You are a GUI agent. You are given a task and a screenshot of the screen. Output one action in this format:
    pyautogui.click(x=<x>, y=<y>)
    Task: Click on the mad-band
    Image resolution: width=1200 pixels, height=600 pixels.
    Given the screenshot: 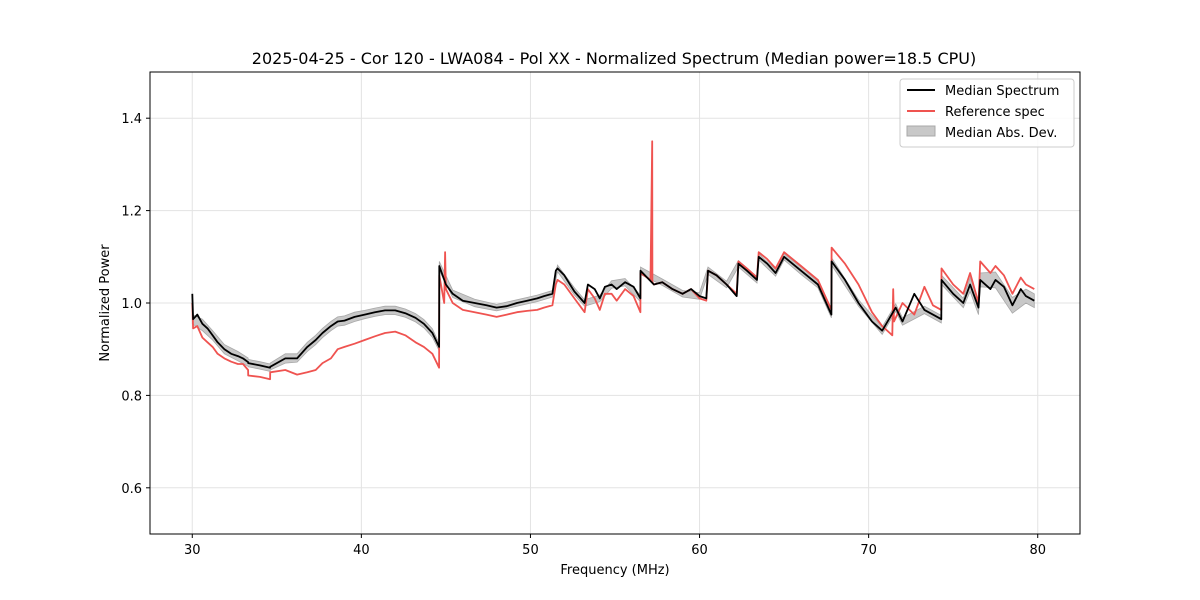 What is the action you would take?
    pyautogui.click(x=613, y=312)
    